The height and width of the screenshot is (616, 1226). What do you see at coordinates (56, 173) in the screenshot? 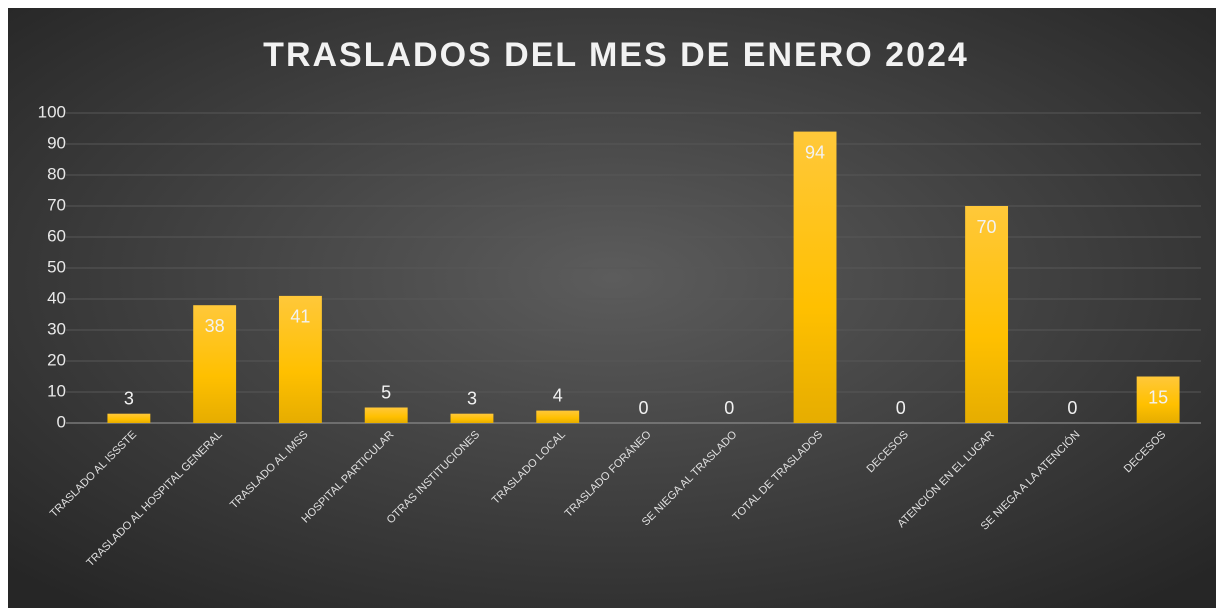
I see `y-tick-label: 80` at bounding box center [56, 173].